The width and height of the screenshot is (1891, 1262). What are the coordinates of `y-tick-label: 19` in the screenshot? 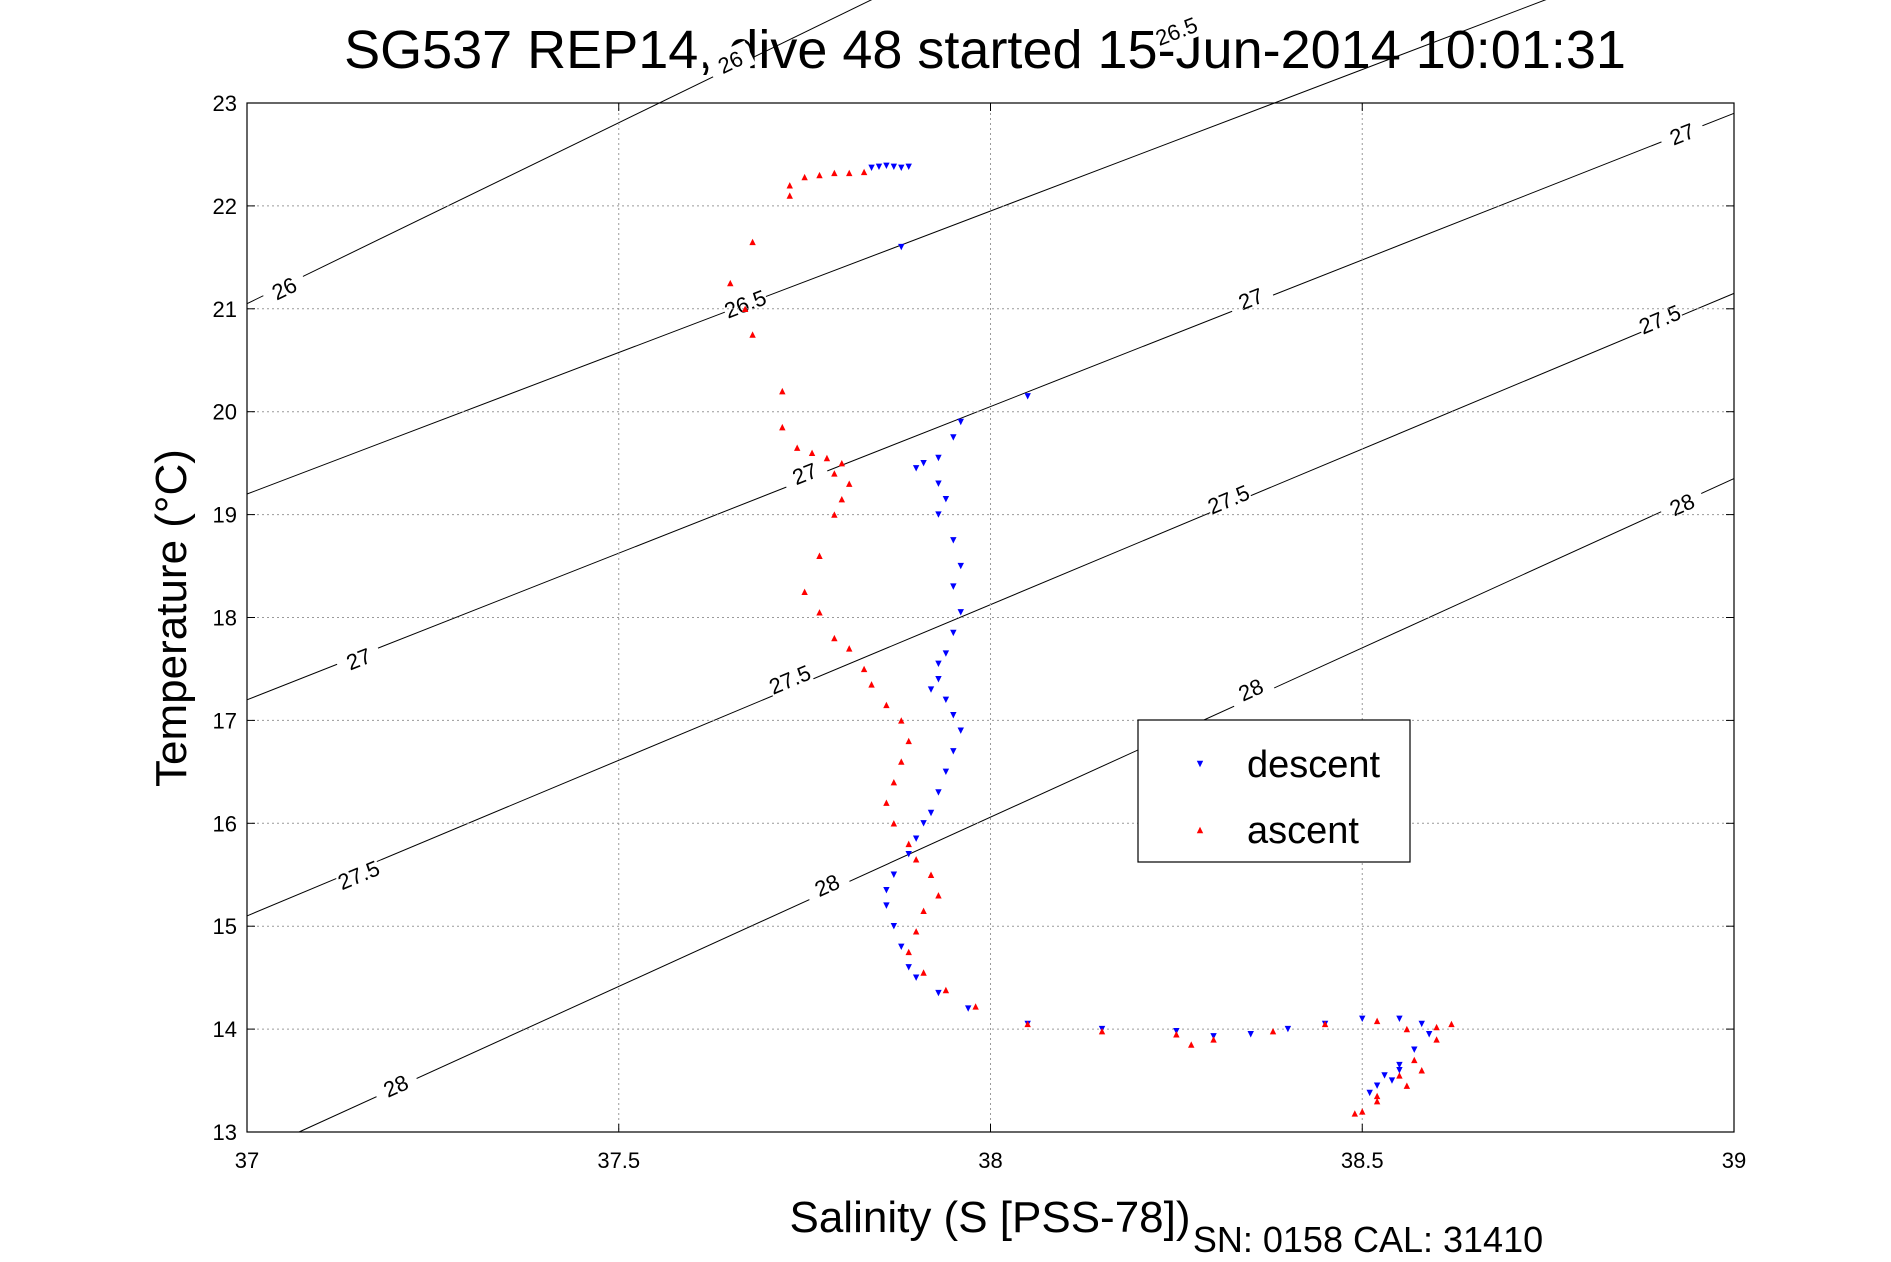 It's located at (225, 515).